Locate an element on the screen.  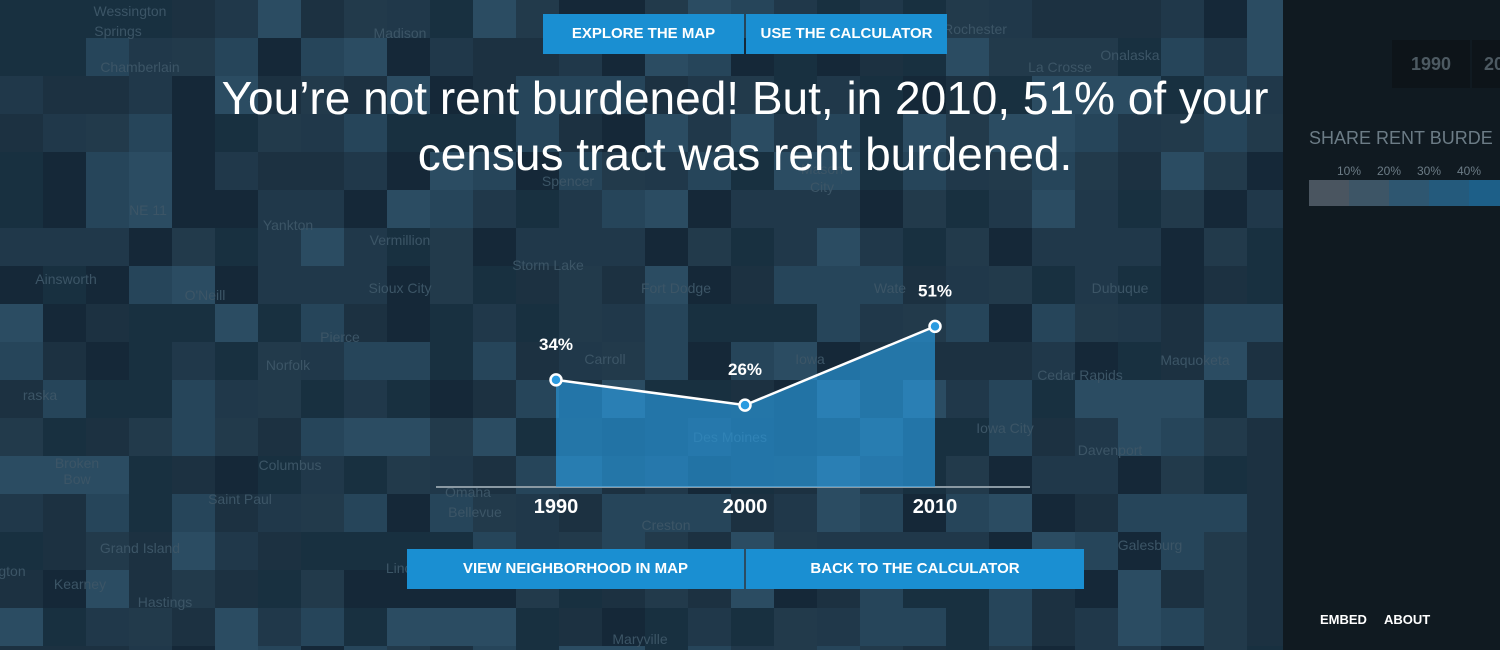
map-label: Davenport is located at coordinates (1110, 450).